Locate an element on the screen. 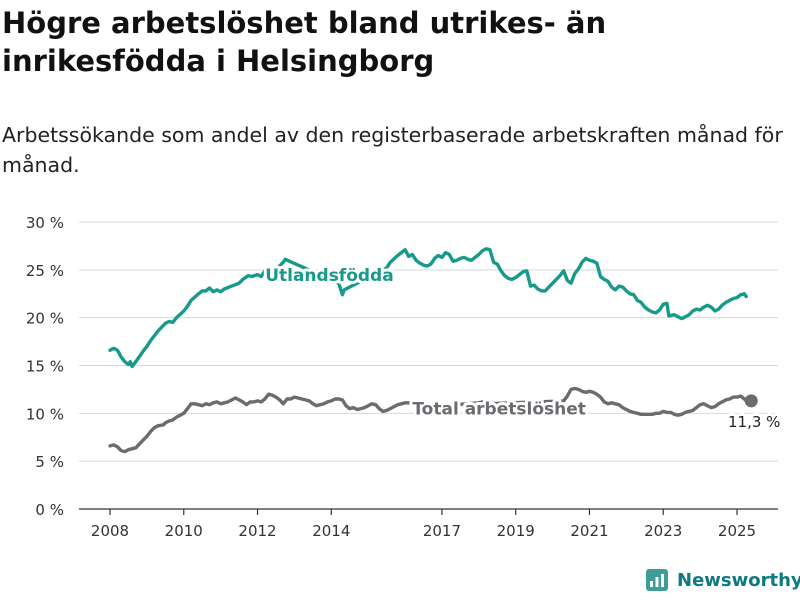 The image size is (800, 600). y-tick-label: 5 % is located at coordinates (49, 462).